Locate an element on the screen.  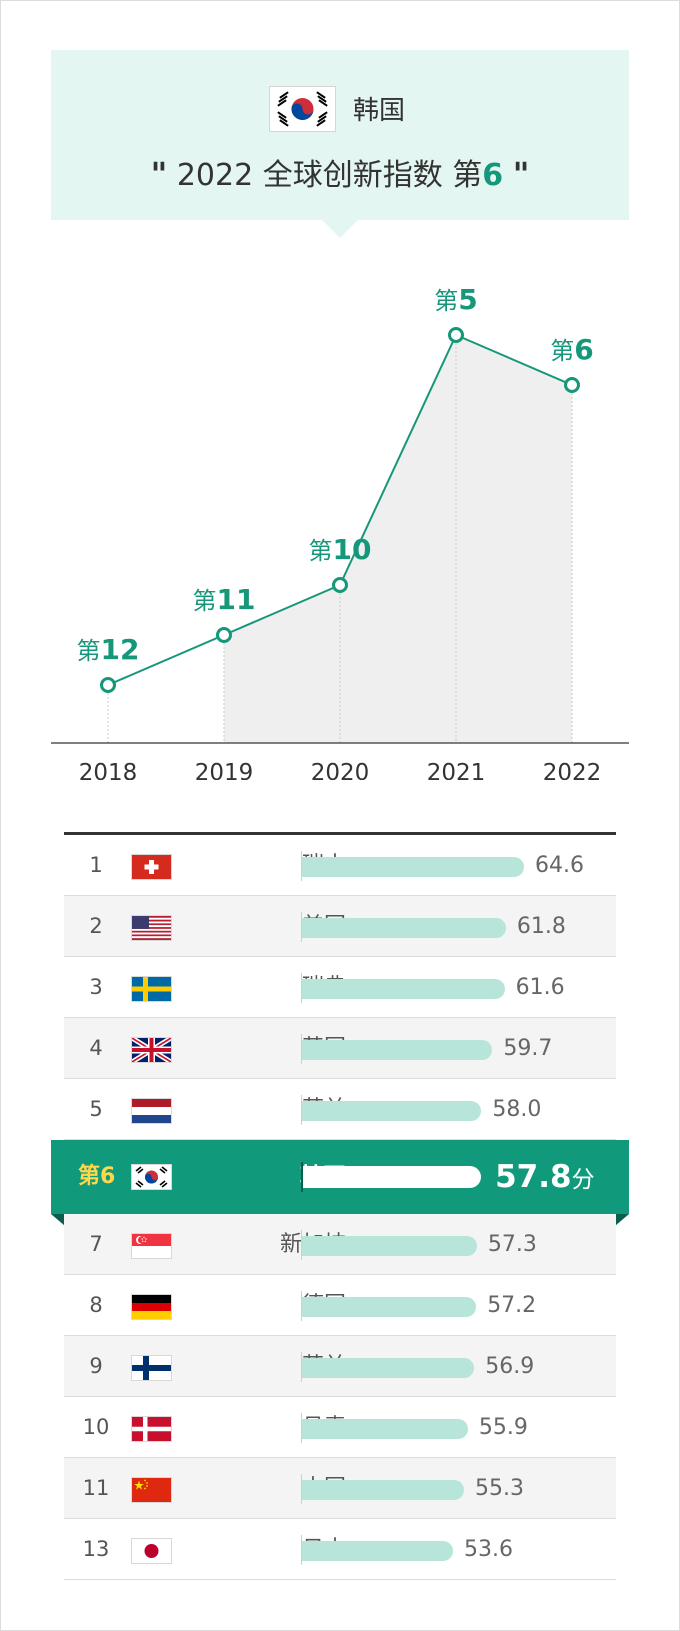
denmark-flag-icon is located at coordinates (151, 1429).